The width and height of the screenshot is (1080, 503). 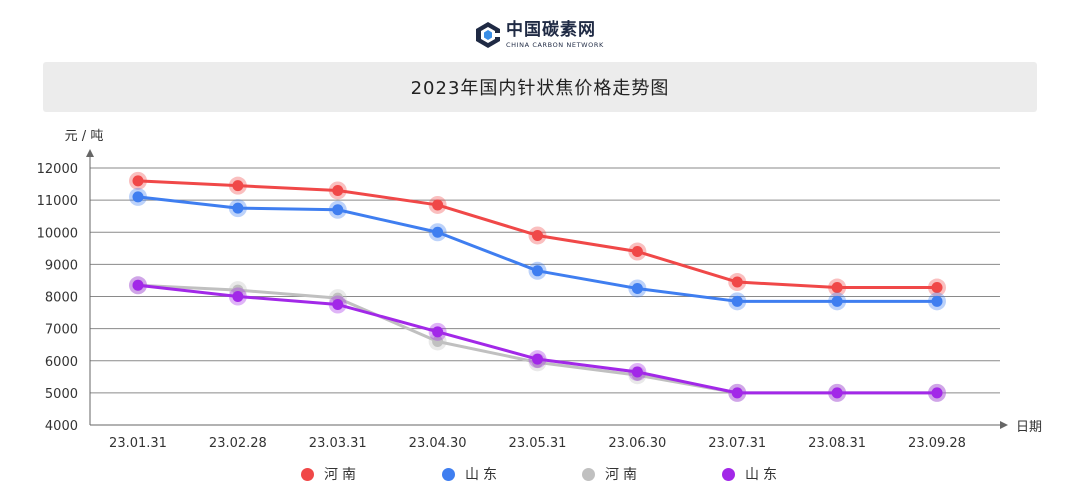 I want to click on x-axis-label: 日期, so click(x=1029, y=427).